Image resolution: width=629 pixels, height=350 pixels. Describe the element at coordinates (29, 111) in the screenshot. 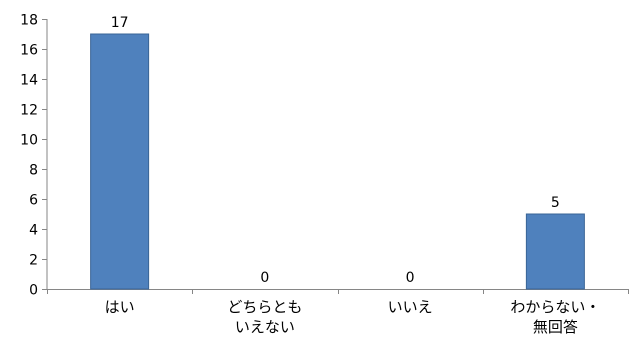

I see `y-tick-label: 12` at that location.